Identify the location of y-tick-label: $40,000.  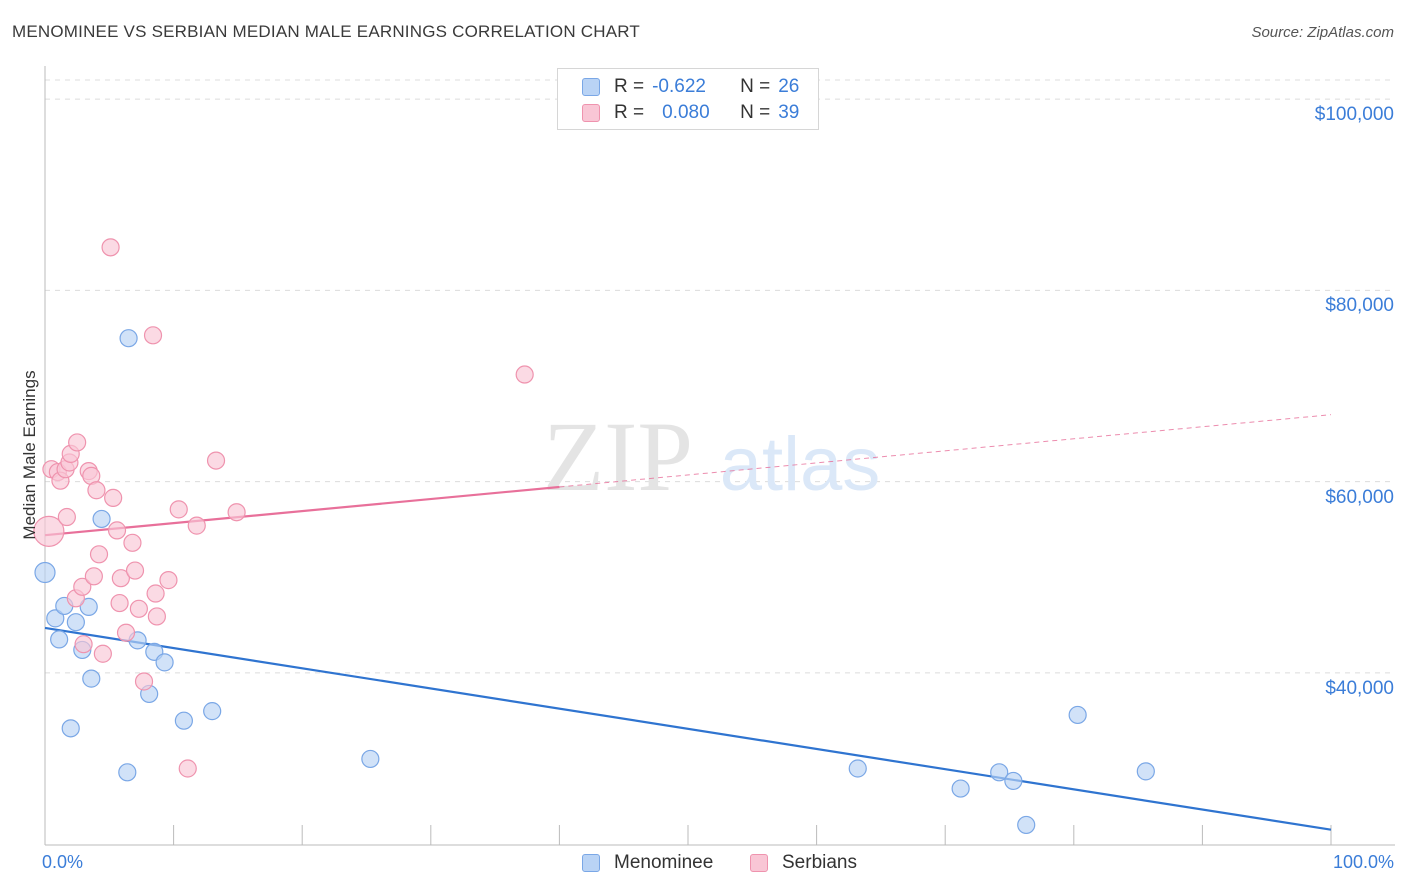
(1359, 688).